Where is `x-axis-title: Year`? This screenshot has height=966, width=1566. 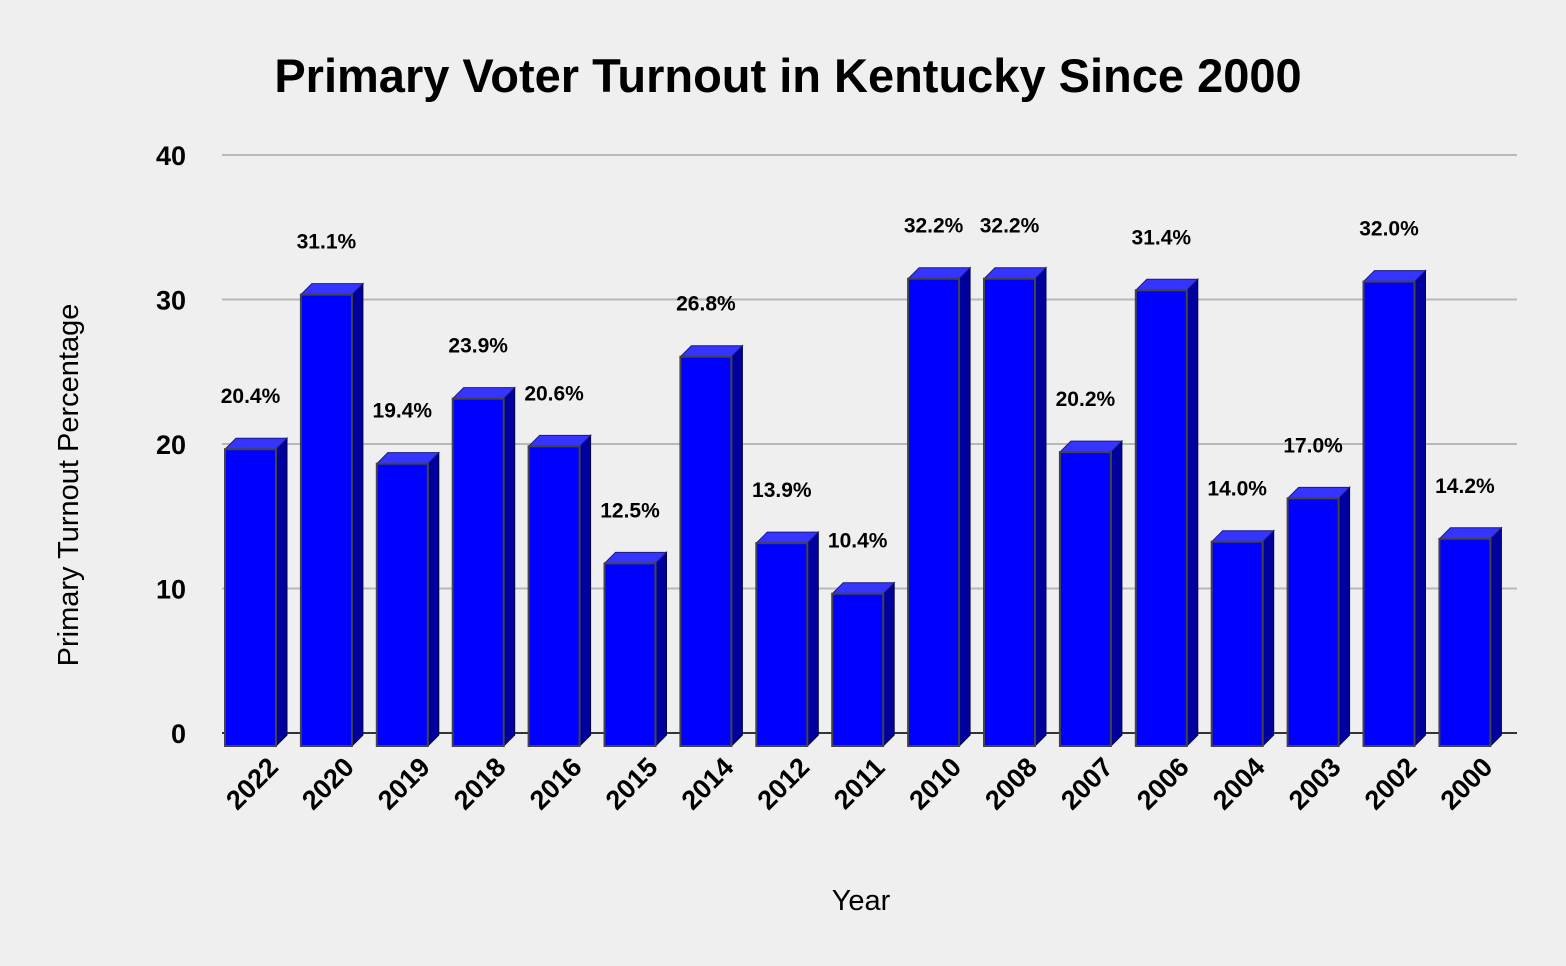
x-axis-title: Year is located at coordinates (861, 901).